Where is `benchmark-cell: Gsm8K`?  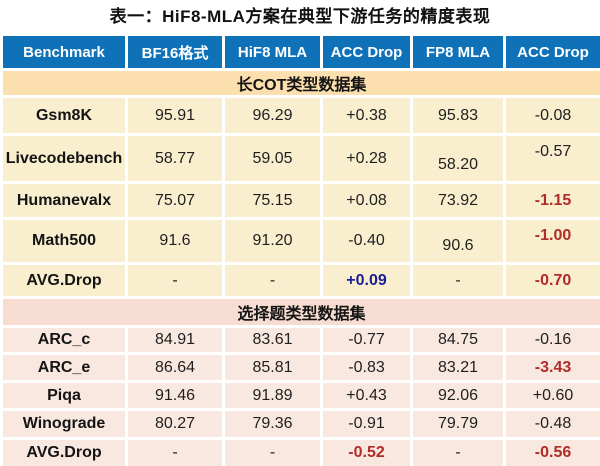
benchmark-cell: Gsm8K is located at coordinates (64, 115).